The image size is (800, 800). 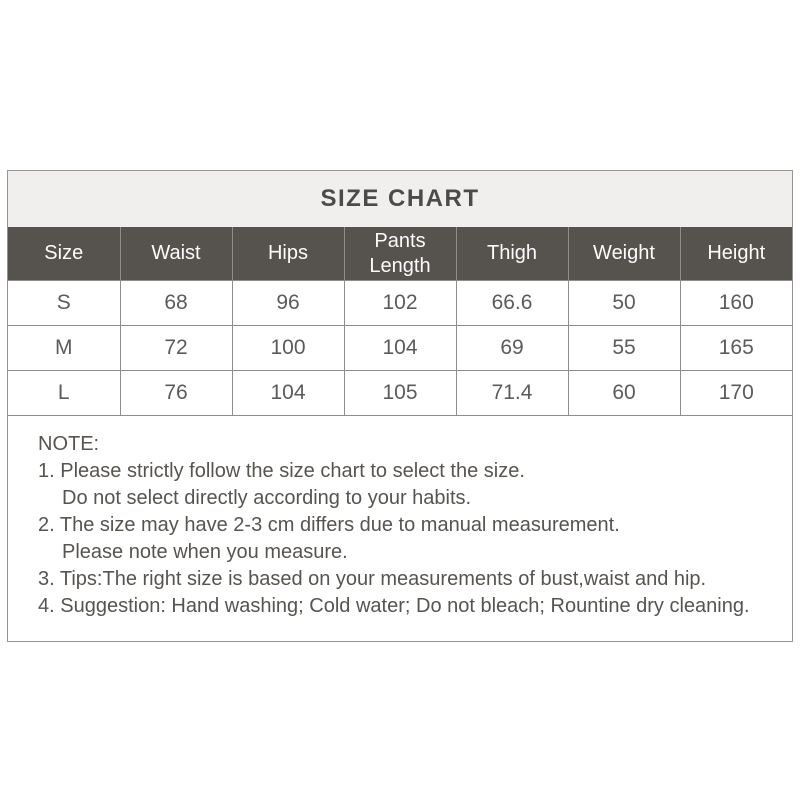 What do you see at coordinates (735, 254) in the screenshot?
I see `table-header-cell-height: Height` at bounding box center [735, 254].